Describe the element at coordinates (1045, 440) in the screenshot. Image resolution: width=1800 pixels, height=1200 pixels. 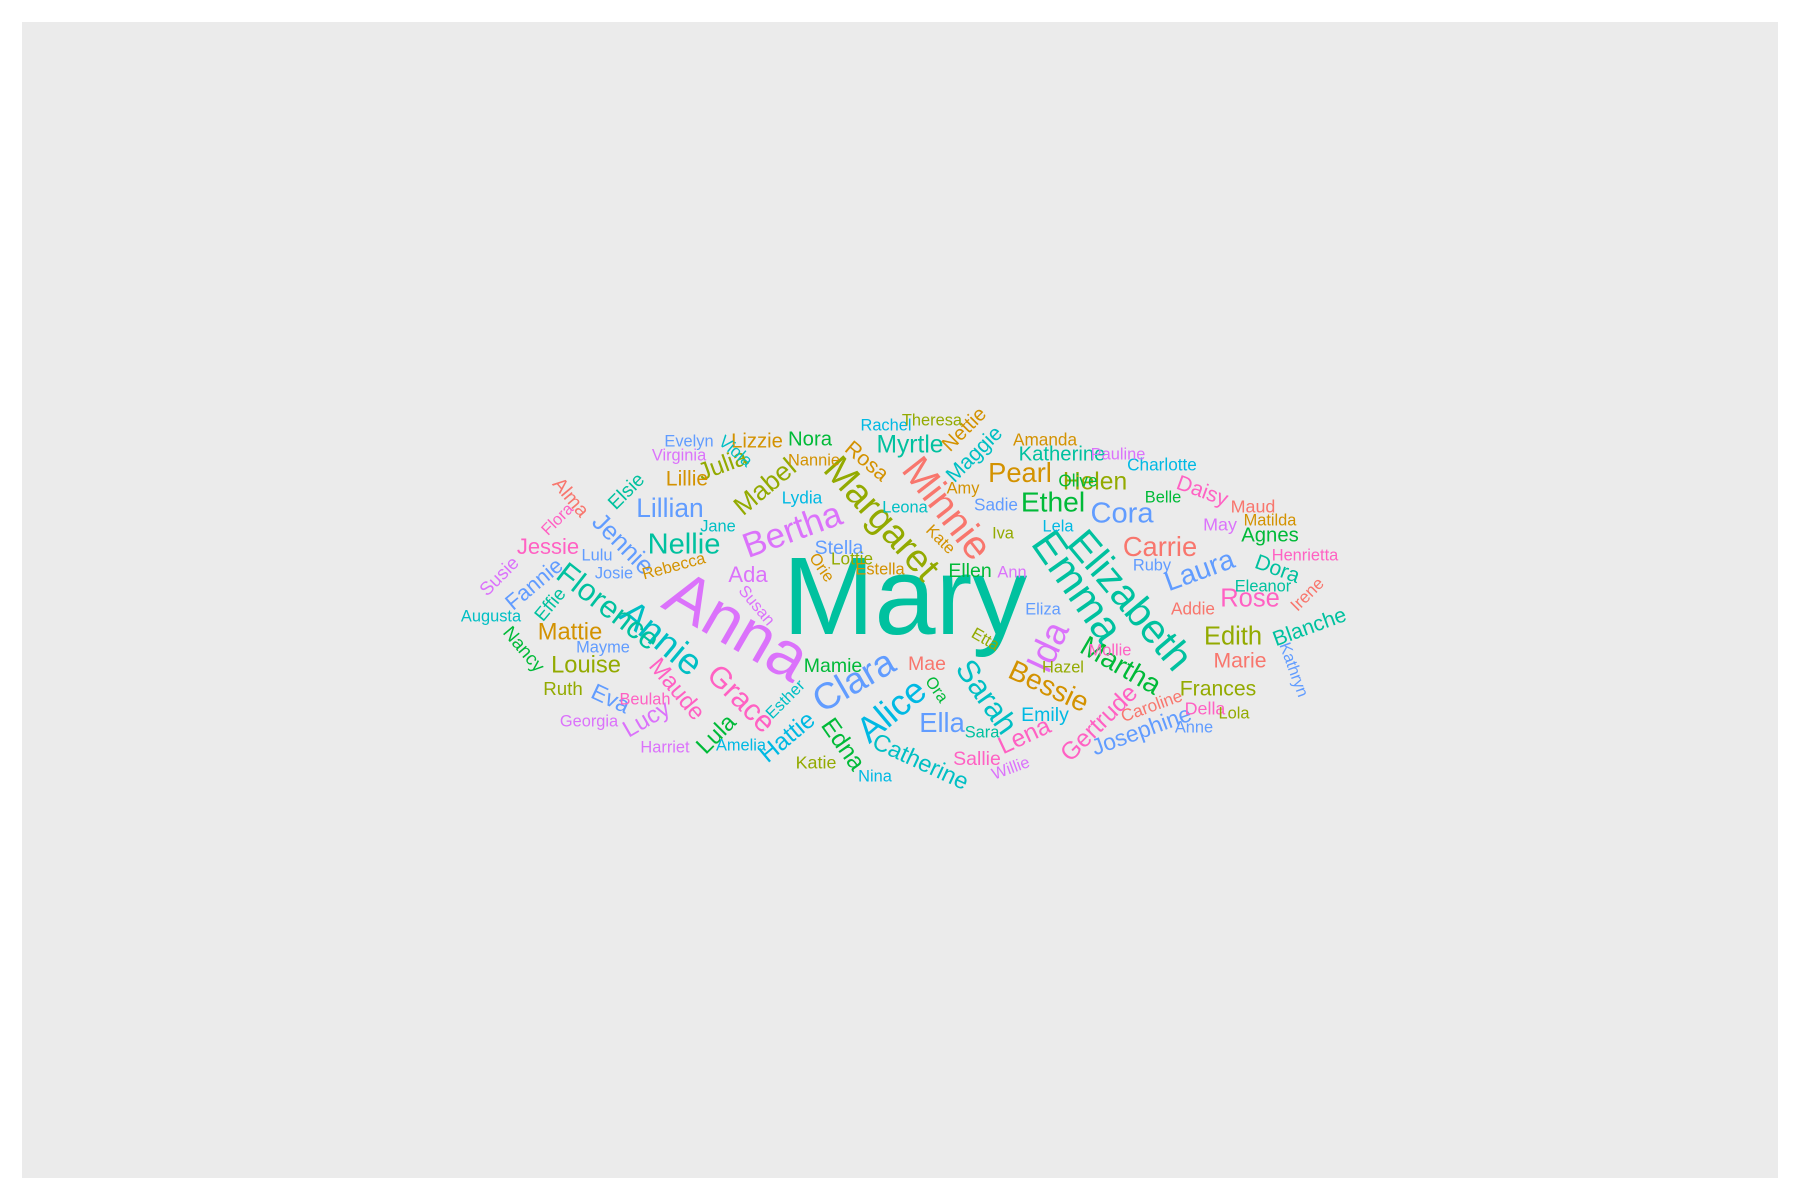
I see `word-amanda: Amanda` at that location.